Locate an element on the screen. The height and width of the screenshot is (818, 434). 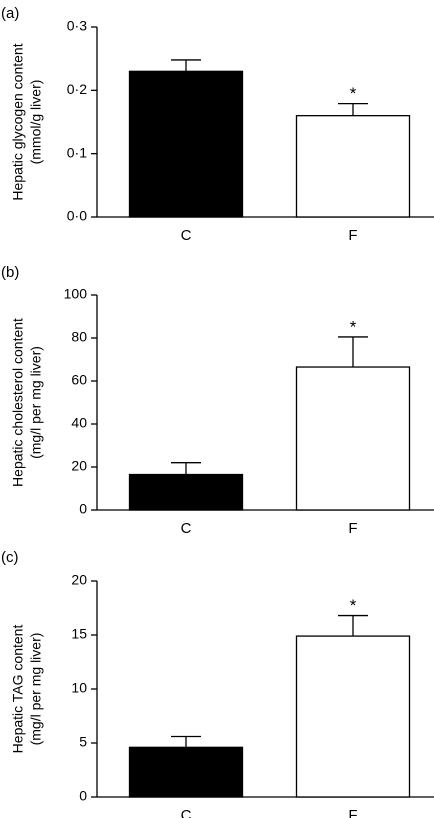
y-tick-label: 60 is located at coordinates (79, 380).